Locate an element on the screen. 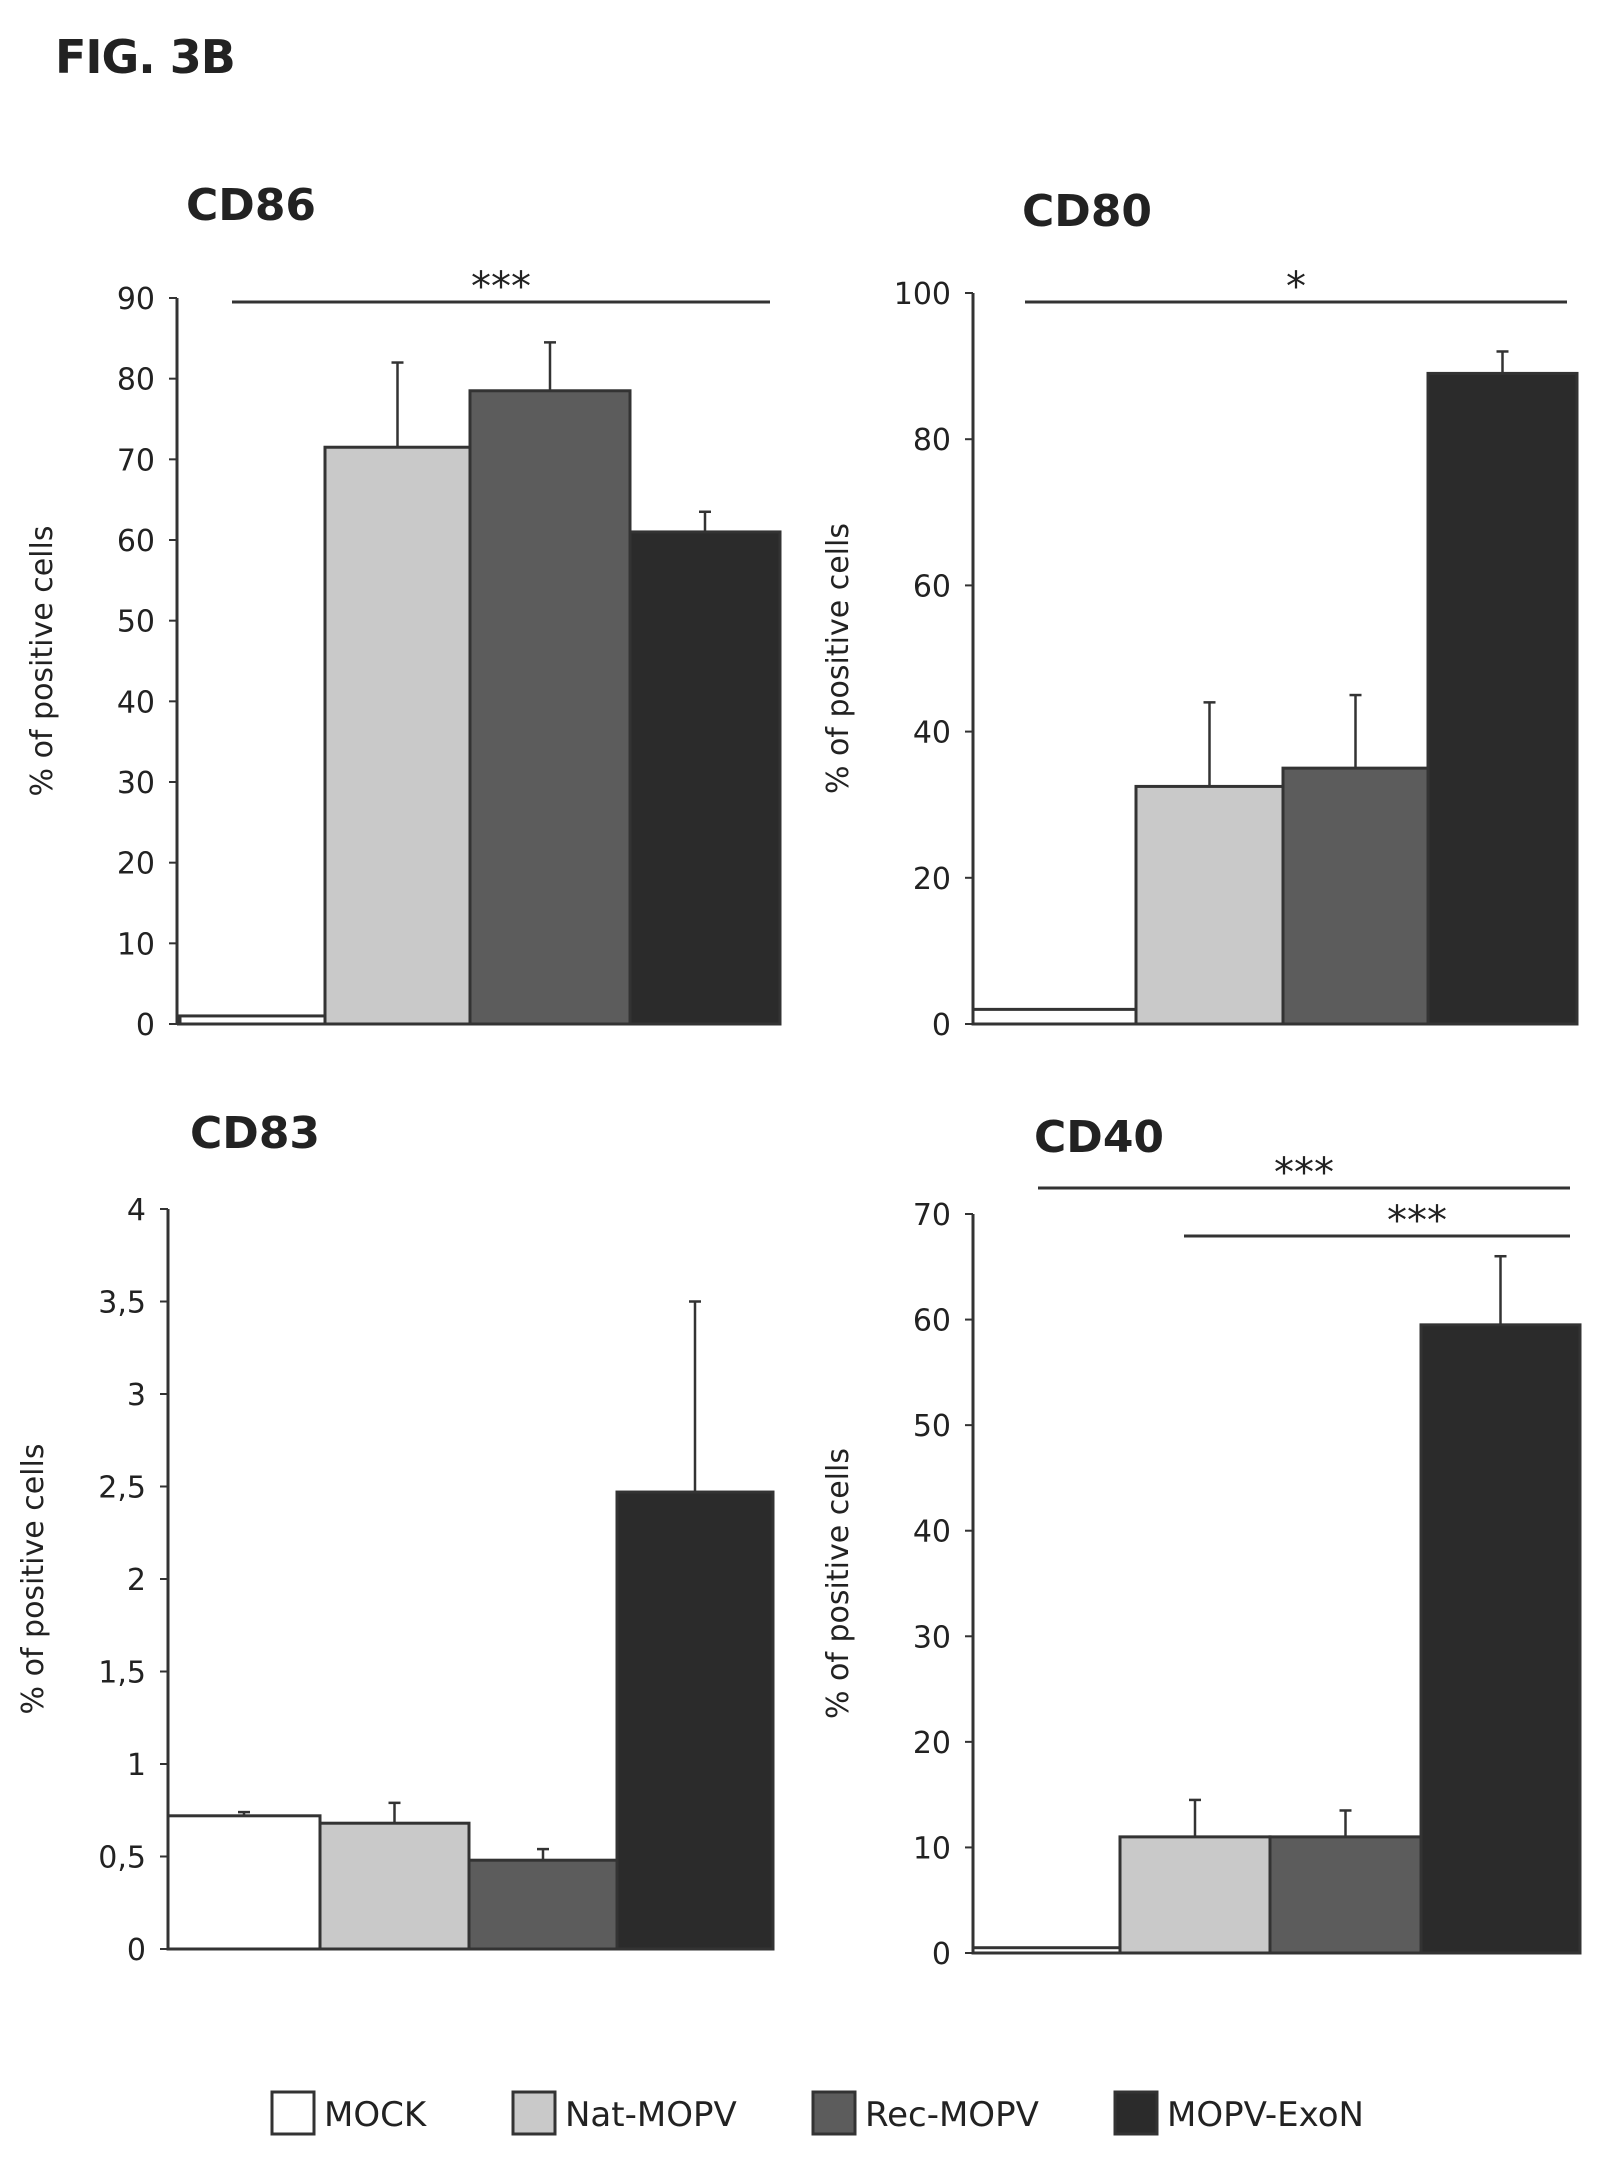 The width and height of the screenshot is (1601, 2157). y-tick-label: 100 is located at coordinates (922, 294).